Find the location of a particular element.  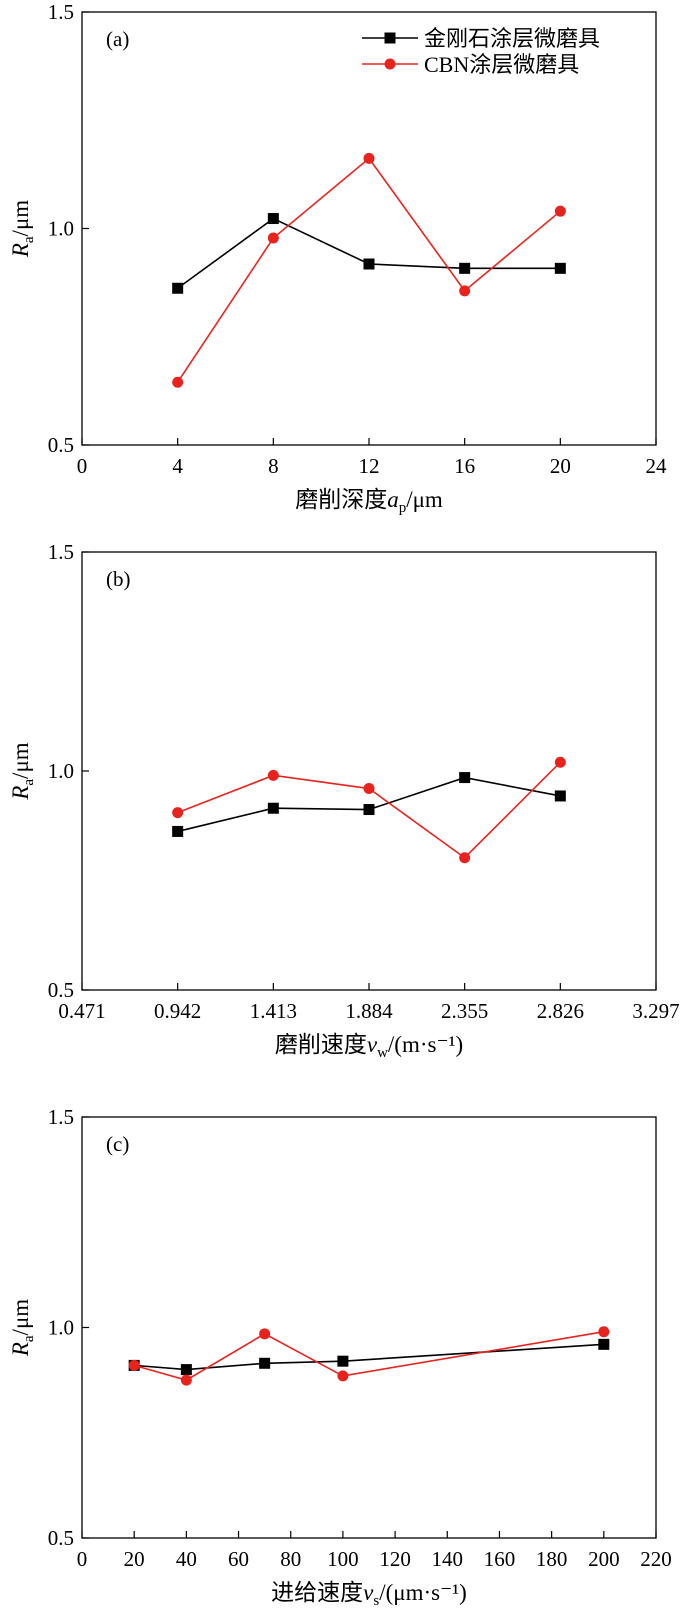

panel-label: (c) is located at coordinates (117, 1144).